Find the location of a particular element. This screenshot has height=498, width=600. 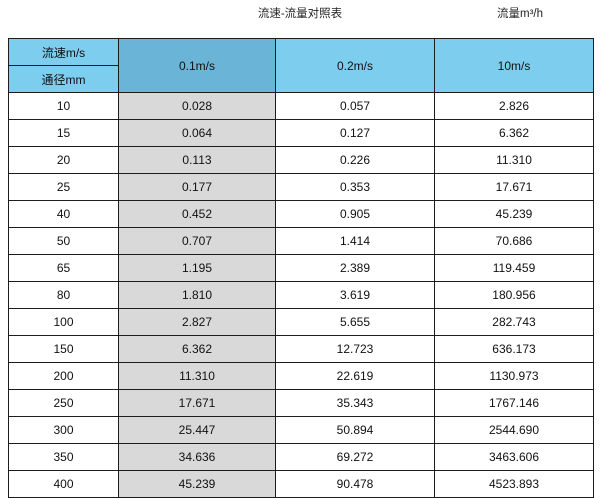

cell-diameter: 50 is located at coordinates (63, 241).